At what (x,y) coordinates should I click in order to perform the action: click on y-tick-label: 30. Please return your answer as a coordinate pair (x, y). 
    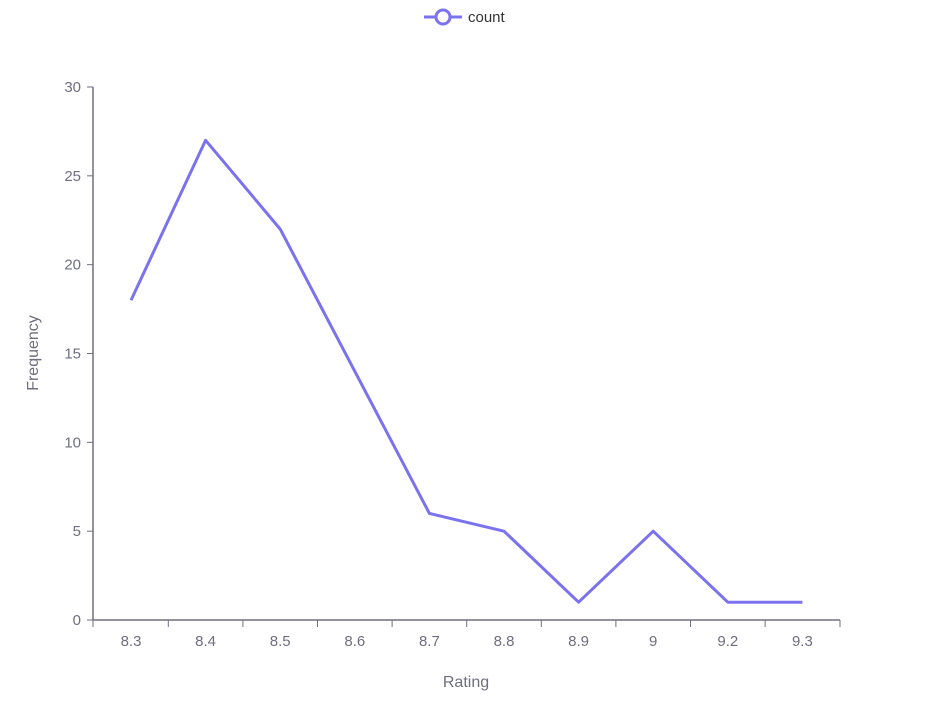
    Looking at the image, I should click on (72, 87).